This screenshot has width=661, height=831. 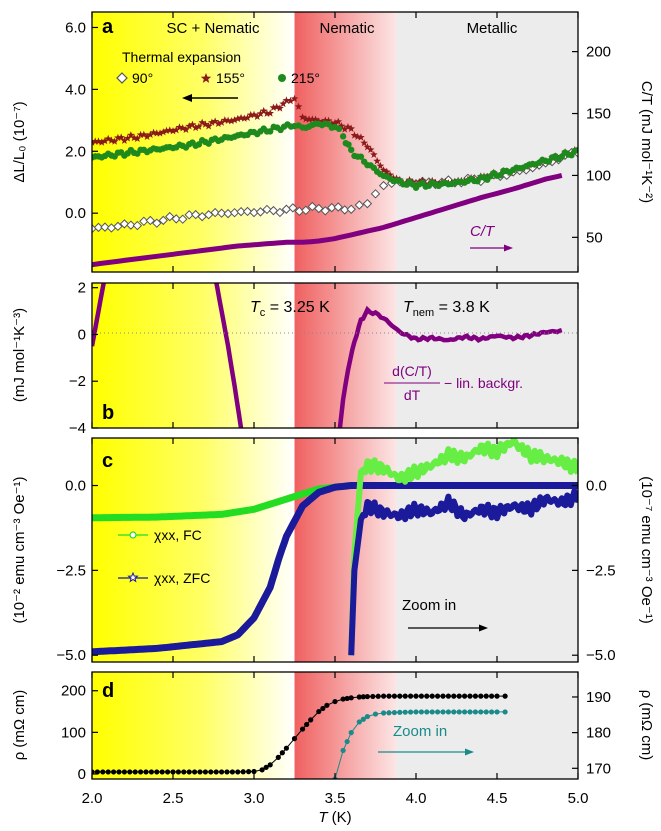 I want to click on panel-d-data, so click(x=300, y=736).